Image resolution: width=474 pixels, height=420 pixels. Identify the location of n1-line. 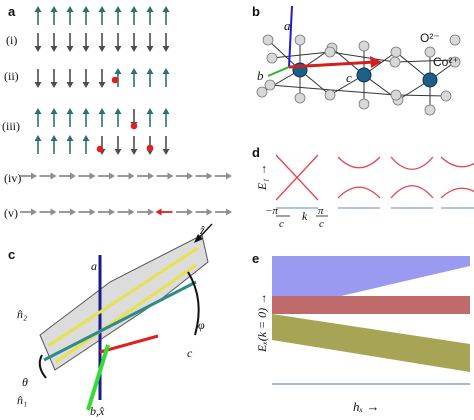
(126, 313).